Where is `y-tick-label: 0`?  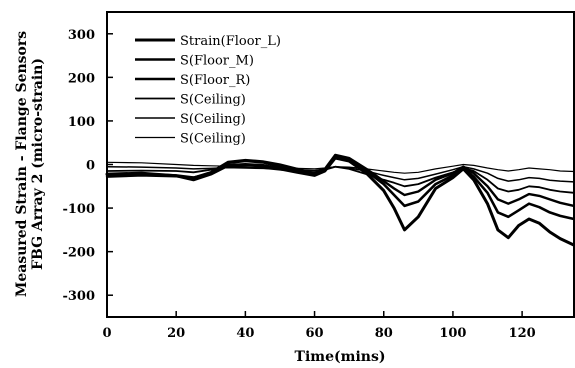
y-tick-label: 0 is located at coordinates (90, 166).